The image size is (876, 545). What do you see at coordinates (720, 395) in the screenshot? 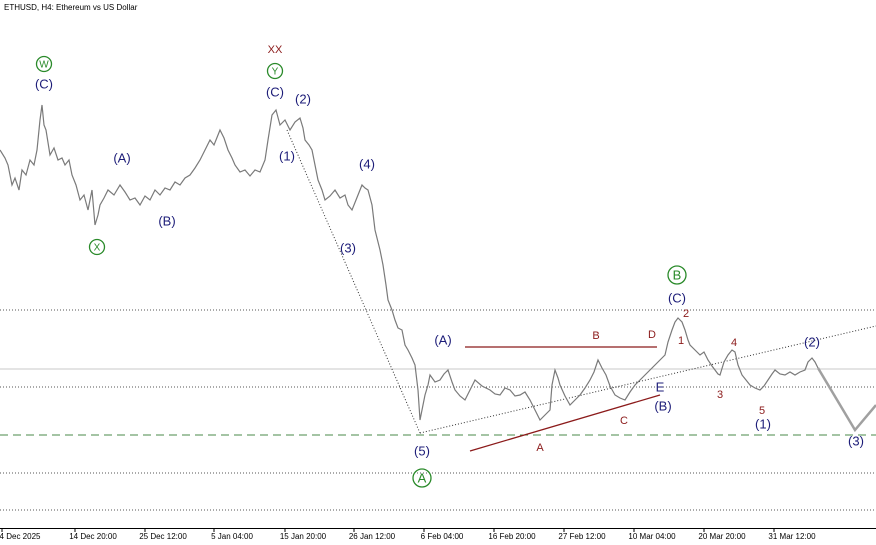
I see `wave-label: 3` at bounding box center [720, 395].